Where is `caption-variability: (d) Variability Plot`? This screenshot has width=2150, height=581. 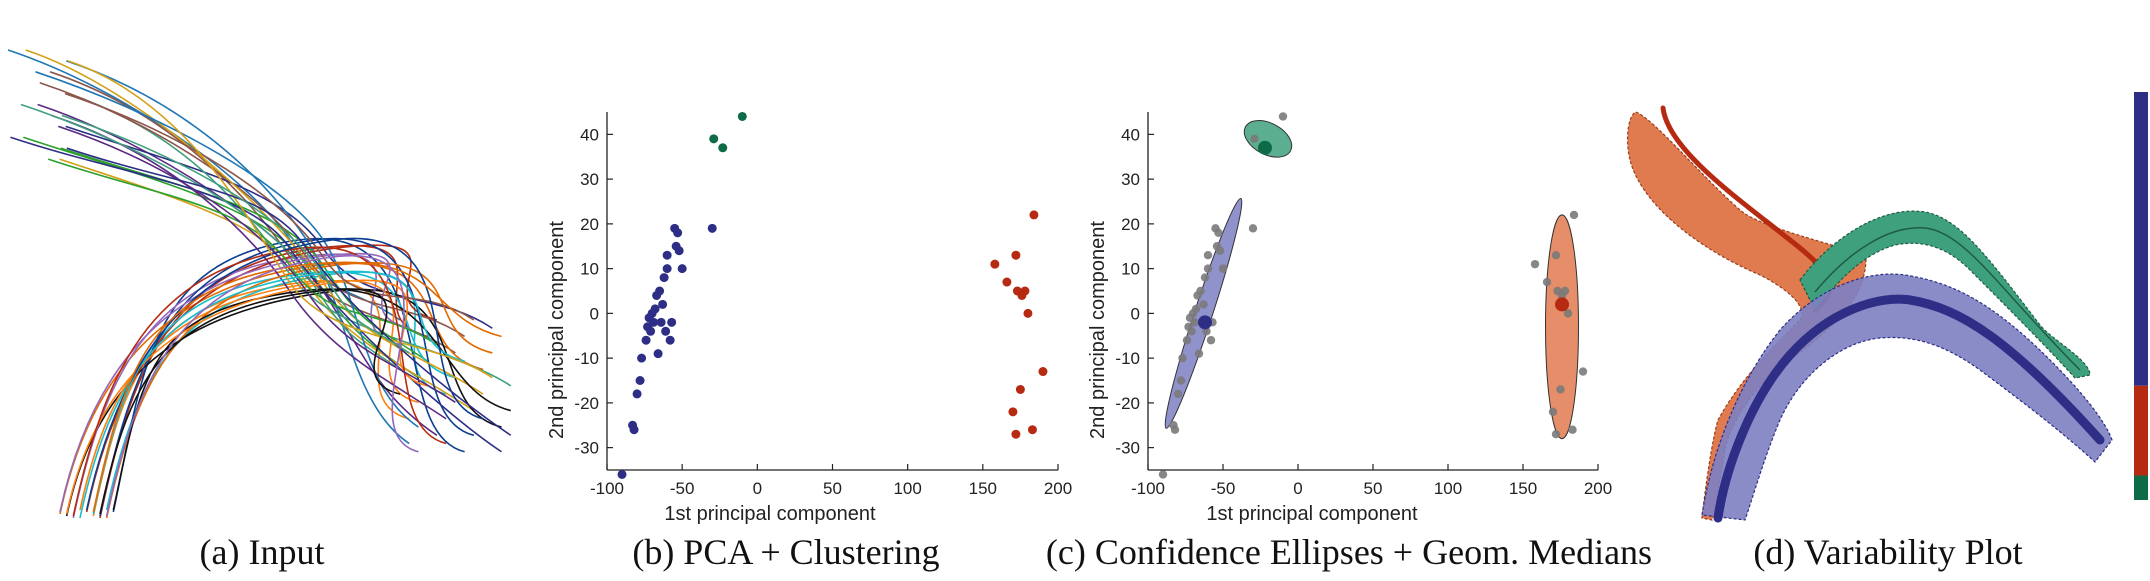
caption-variability: (d) Variability Plot is located at coordinates (1887, 552).